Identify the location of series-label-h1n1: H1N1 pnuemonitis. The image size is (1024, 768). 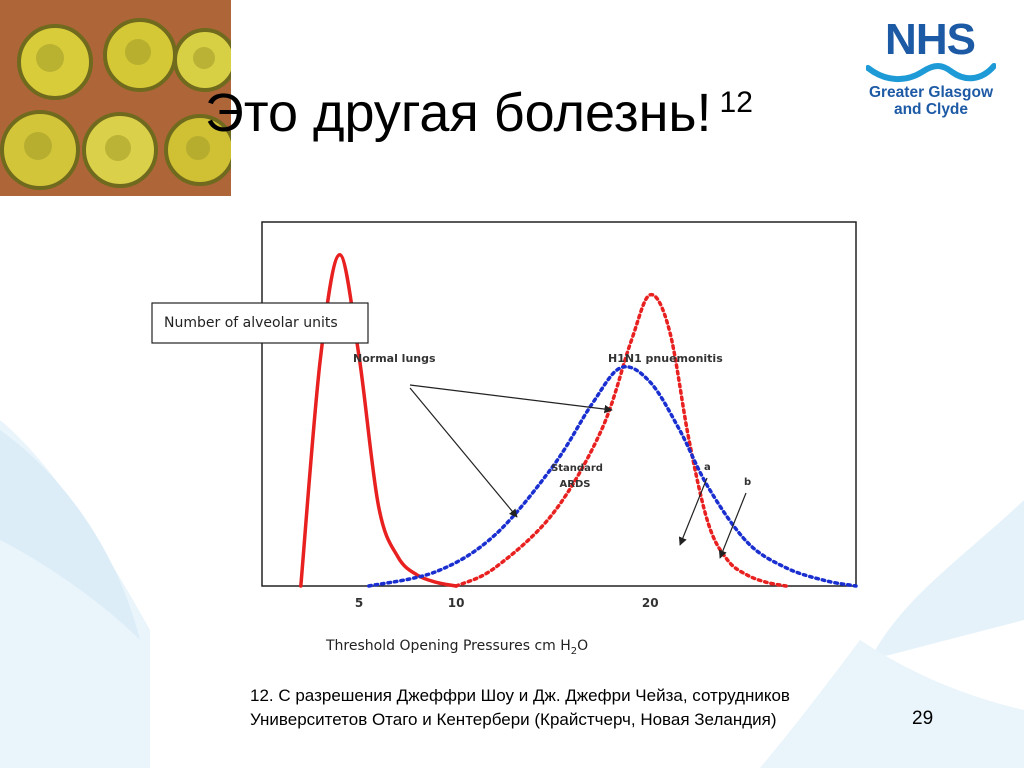
(665, 358).